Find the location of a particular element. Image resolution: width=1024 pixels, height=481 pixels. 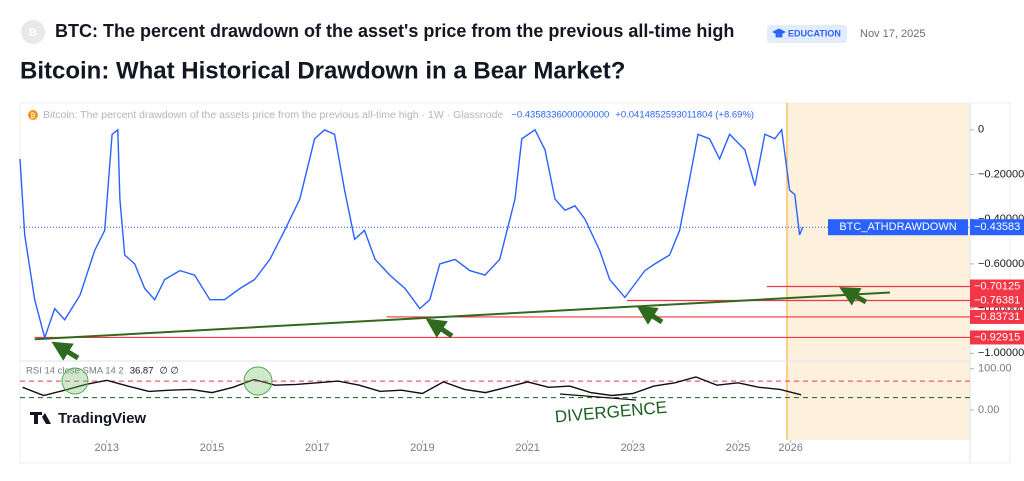

x-tick-label: 2017 is located at coordinates (317, 448).